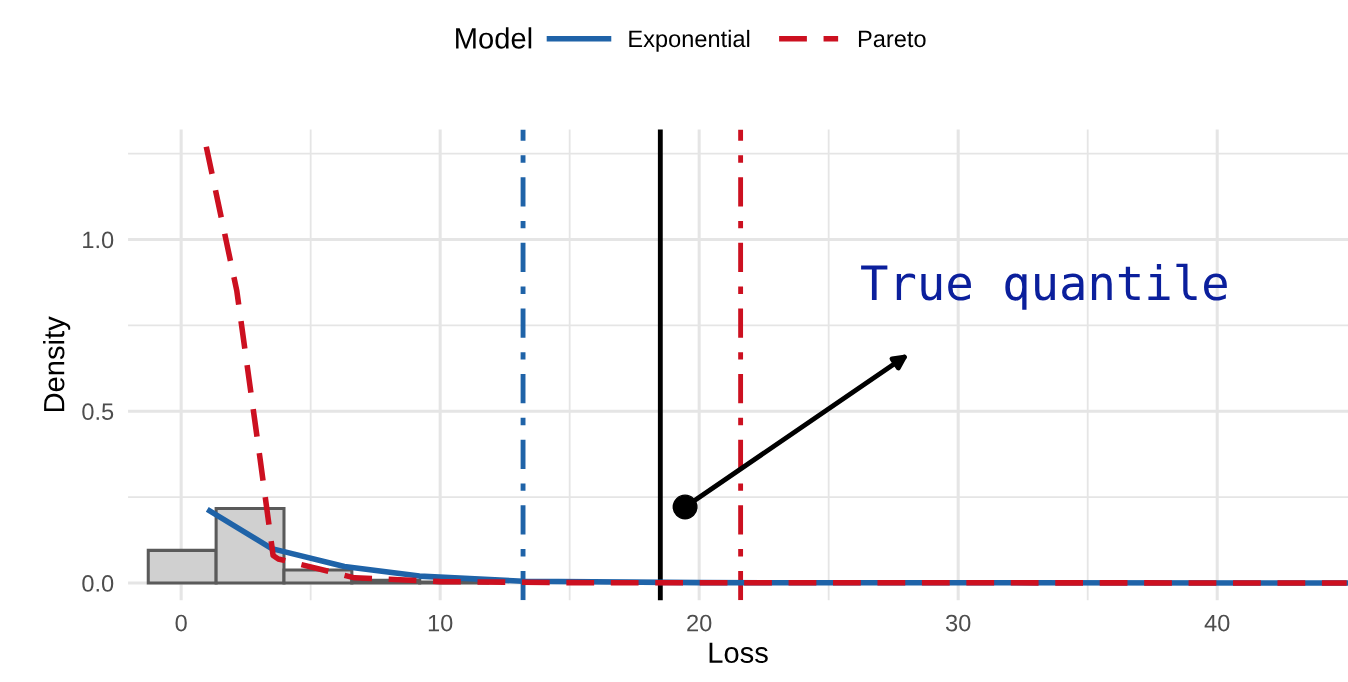 The height and width of the screenshot is (682, 1348). What do you see at coordinates (98, 412) in the screenshot?
I see `y-tick-label: 0.5` at bounding box center [98, 412].